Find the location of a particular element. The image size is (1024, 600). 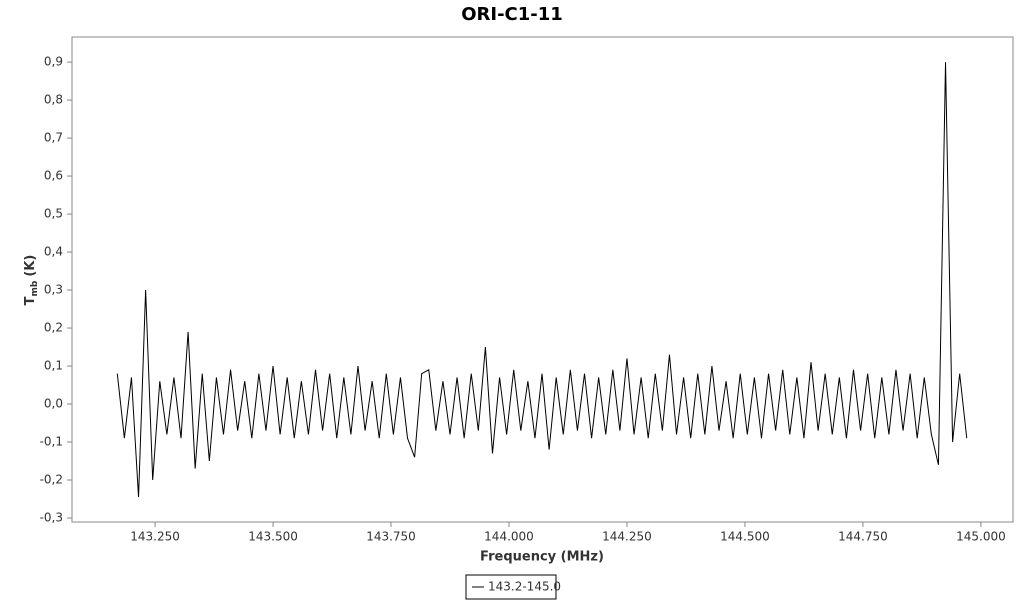

x-tick-label: 143.750 is located at coordinates (391, 537).